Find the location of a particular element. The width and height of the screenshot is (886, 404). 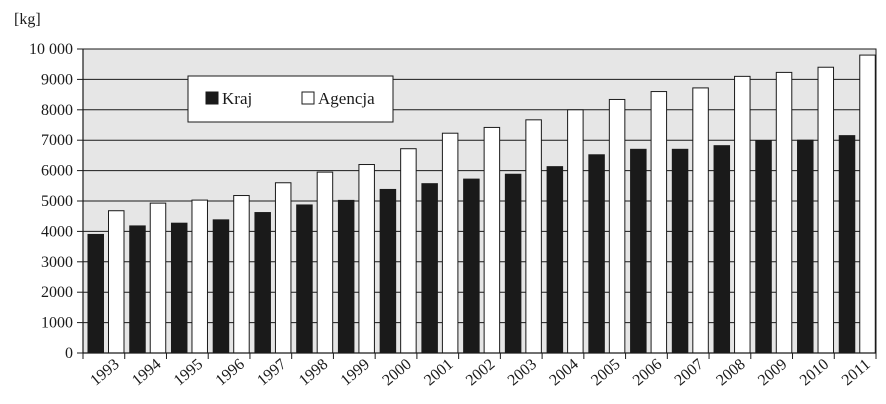

legend-swatch-agencja is located at coordinates (308, 98).